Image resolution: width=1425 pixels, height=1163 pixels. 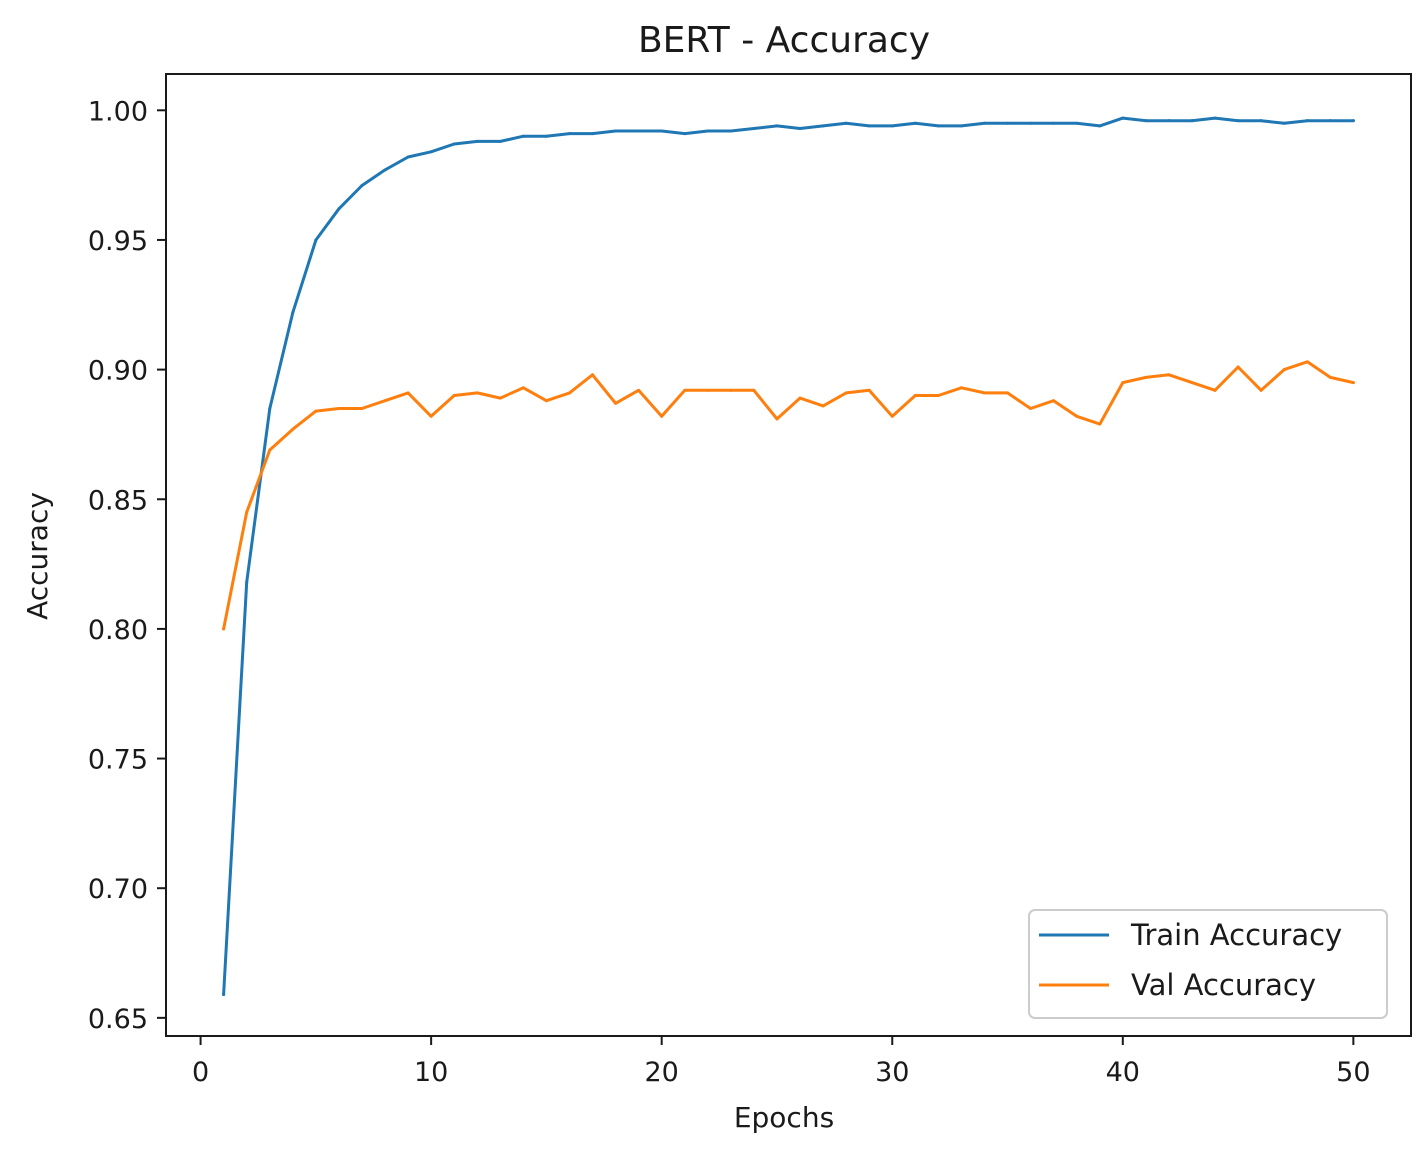 I want to click on x-tick-label: 30, so click(x=892, y=1072).